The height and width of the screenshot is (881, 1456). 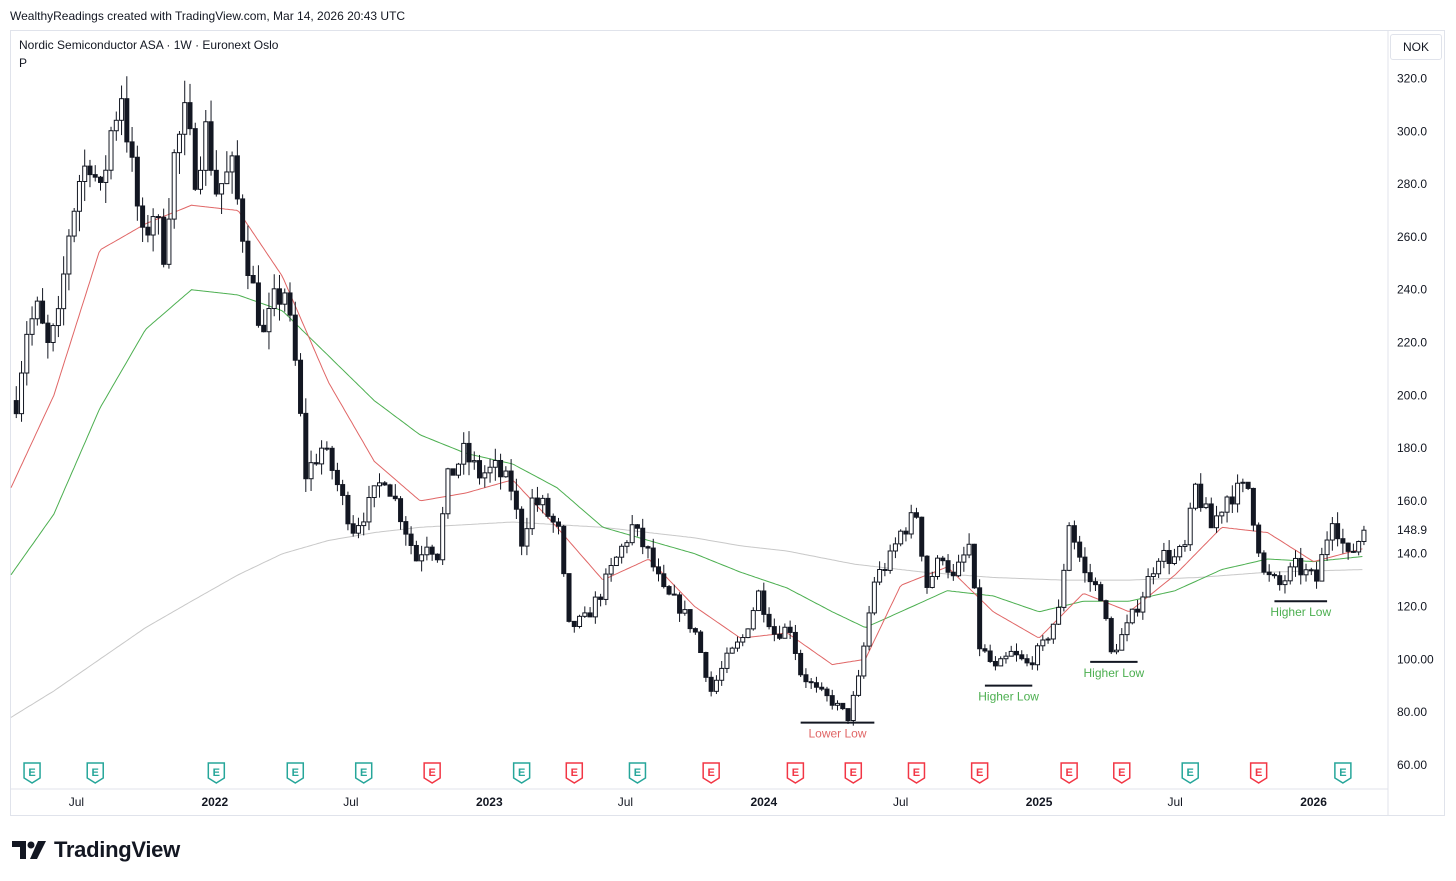 What do you see at coordinates (1416, 47) in the screenshot?
I see `currency-button: NOK` at bounding box center [1416, 47].